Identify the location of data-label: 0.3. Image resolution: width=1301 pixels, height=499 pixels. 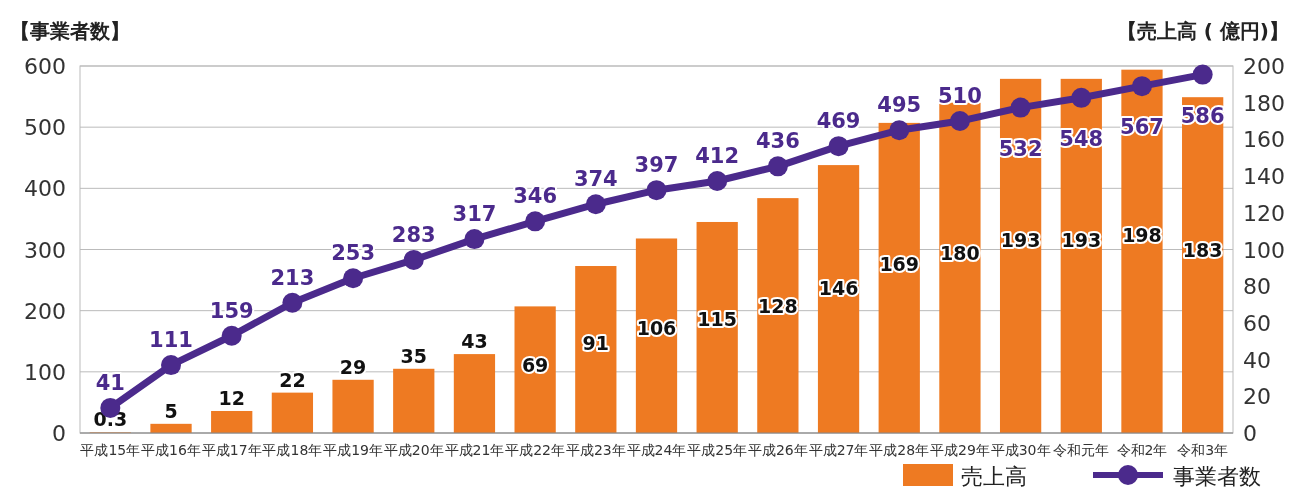
(110, 419).